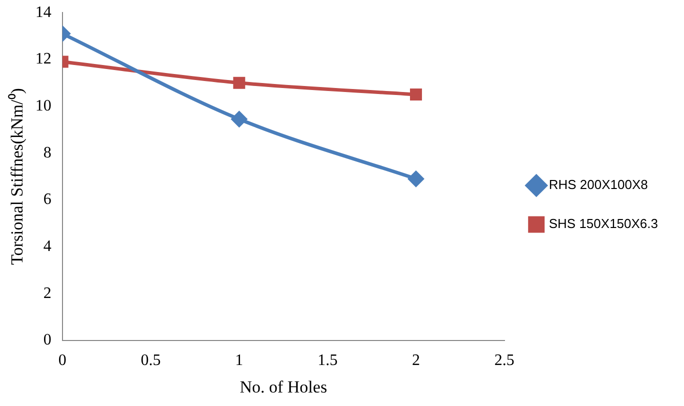  Describe the element at coordinates (150, 361) in the screenshot. I see `x-tick-label: 0.5` at that location.